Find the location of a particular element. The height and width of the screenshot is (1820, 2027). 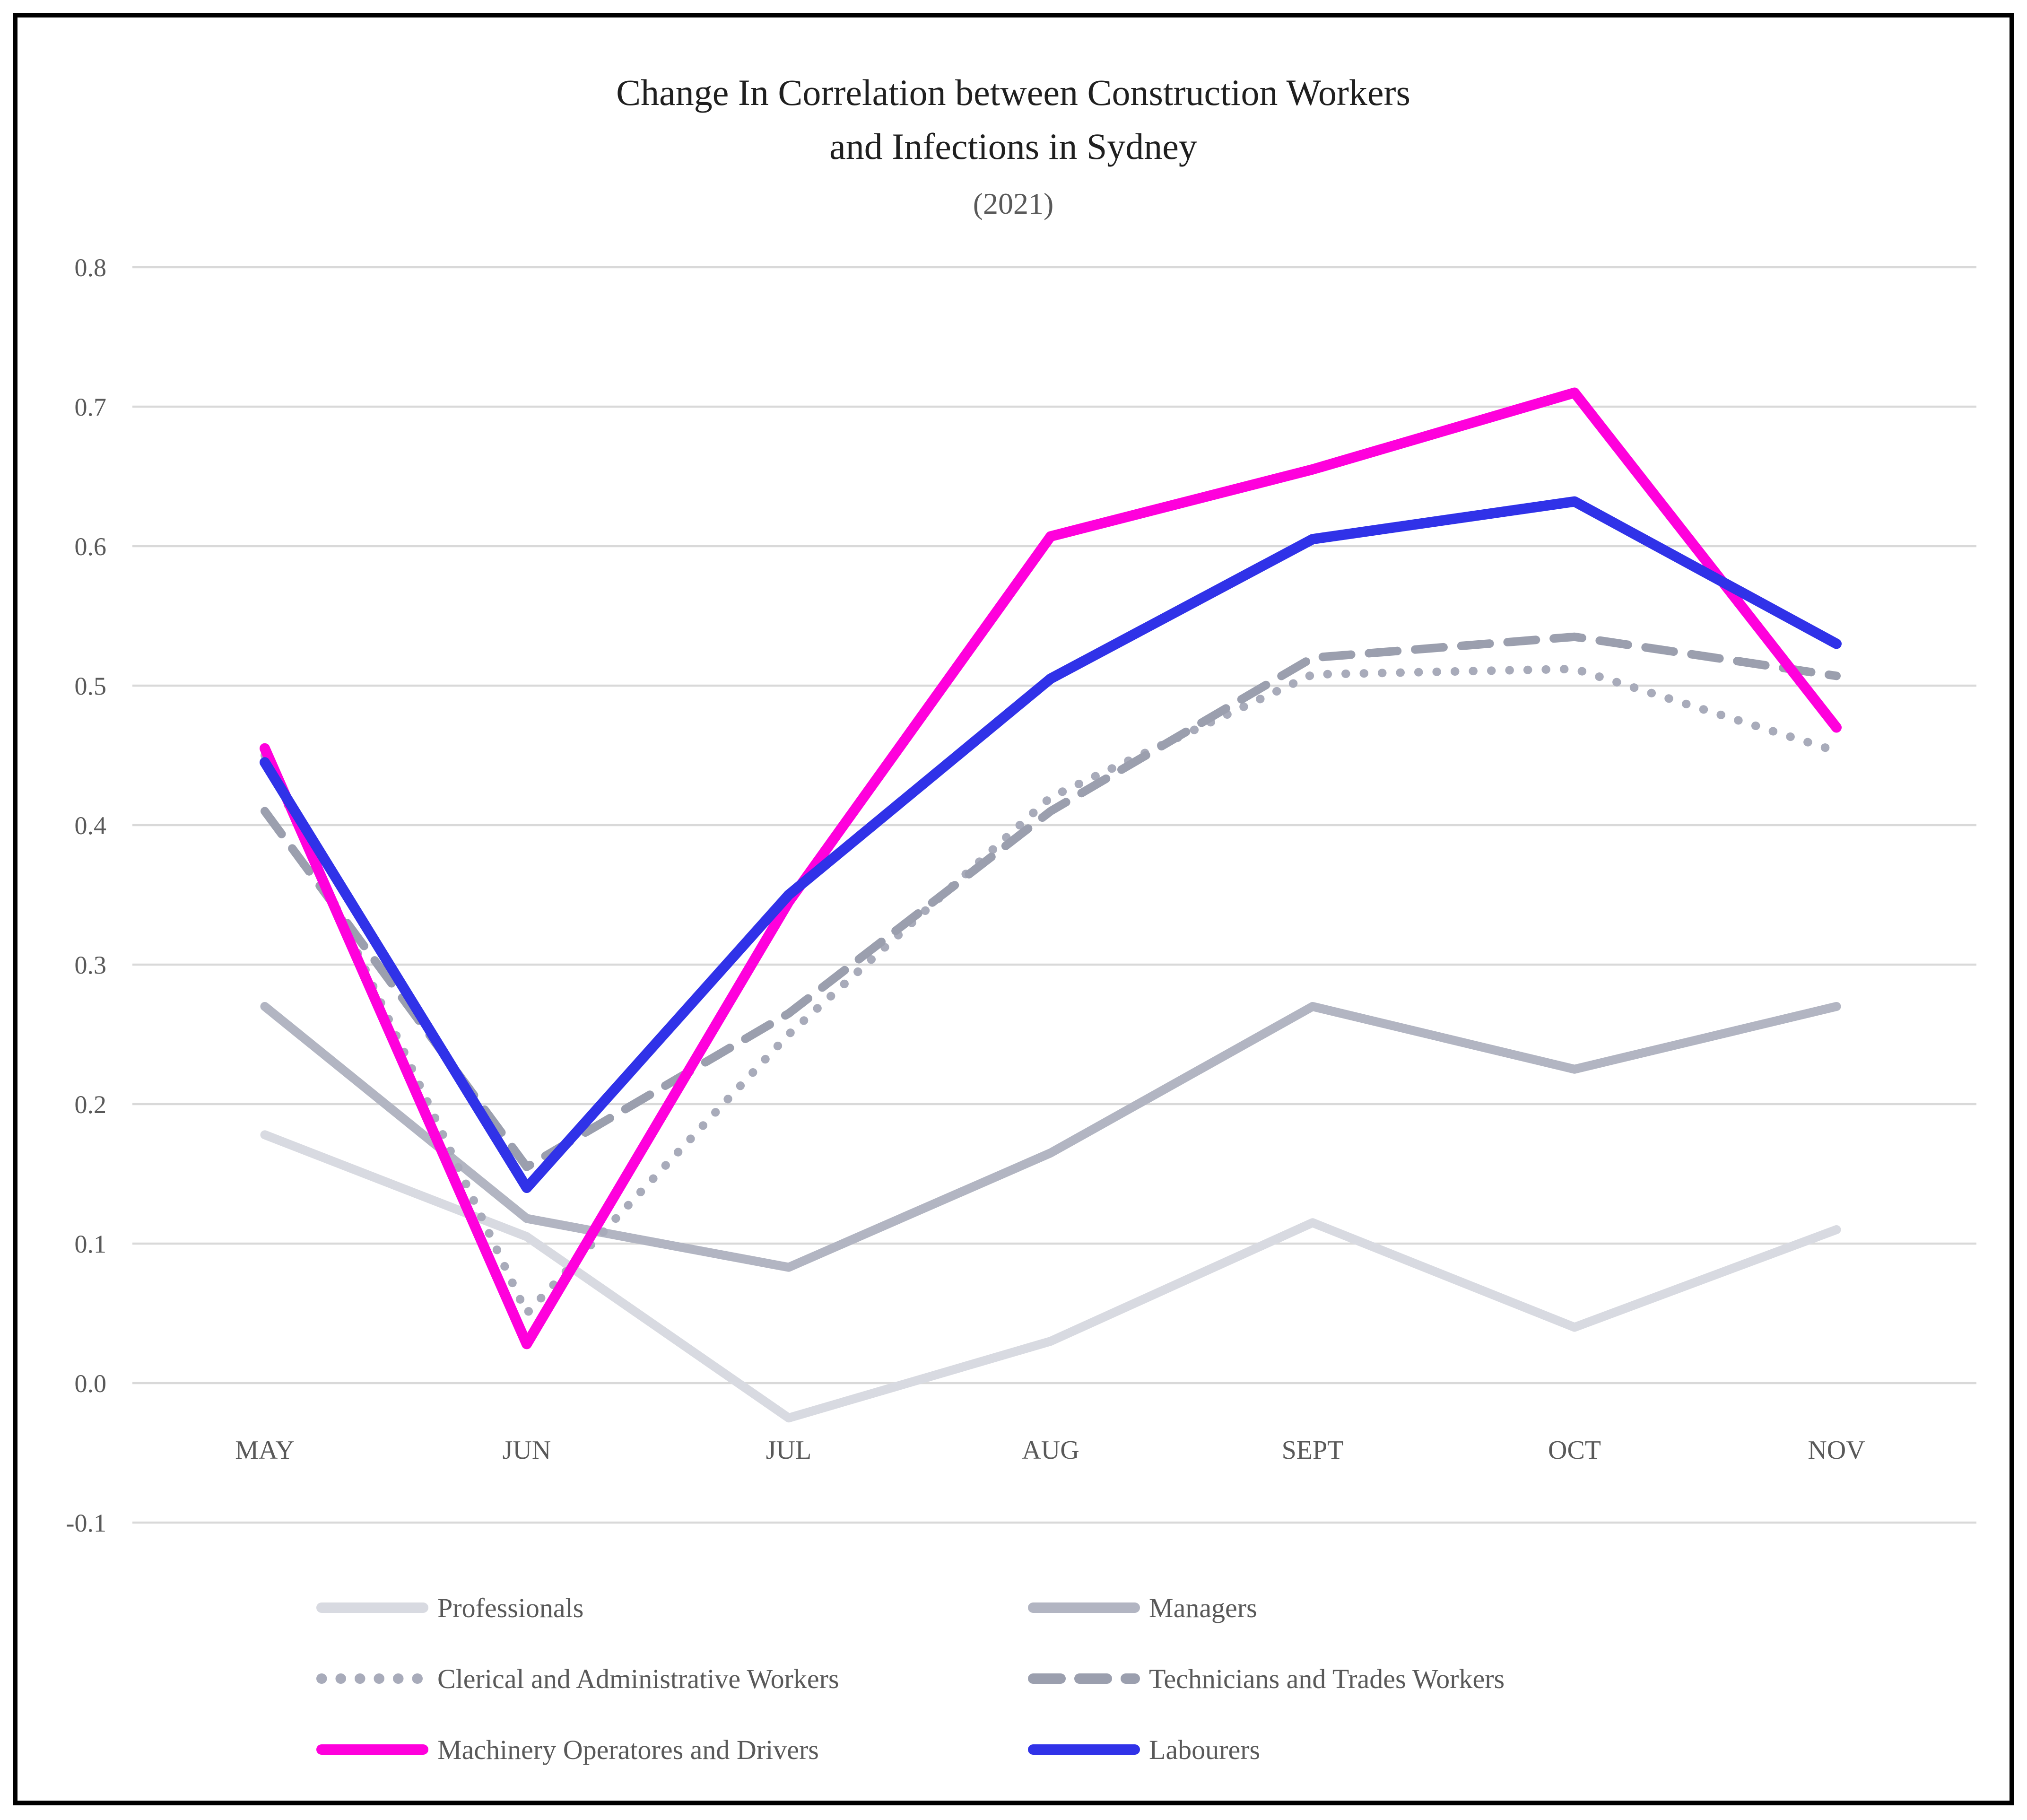

series-line-managers is located at coordinates (1050, 1137).